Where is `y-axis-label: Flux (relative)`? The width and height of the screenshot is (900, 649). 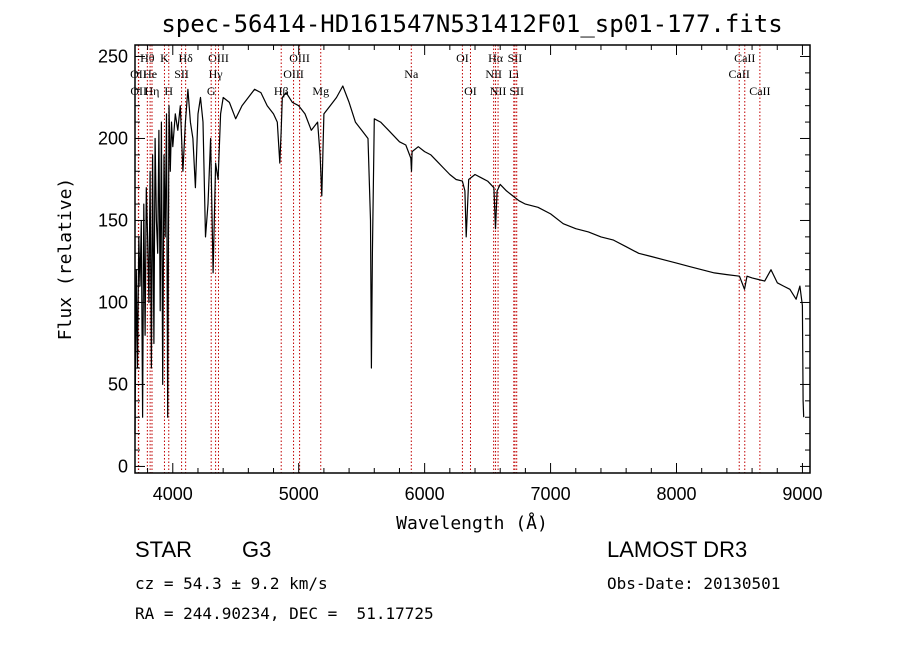
y-axis-label: Flux (relative) is located at coordinates (65, 259).